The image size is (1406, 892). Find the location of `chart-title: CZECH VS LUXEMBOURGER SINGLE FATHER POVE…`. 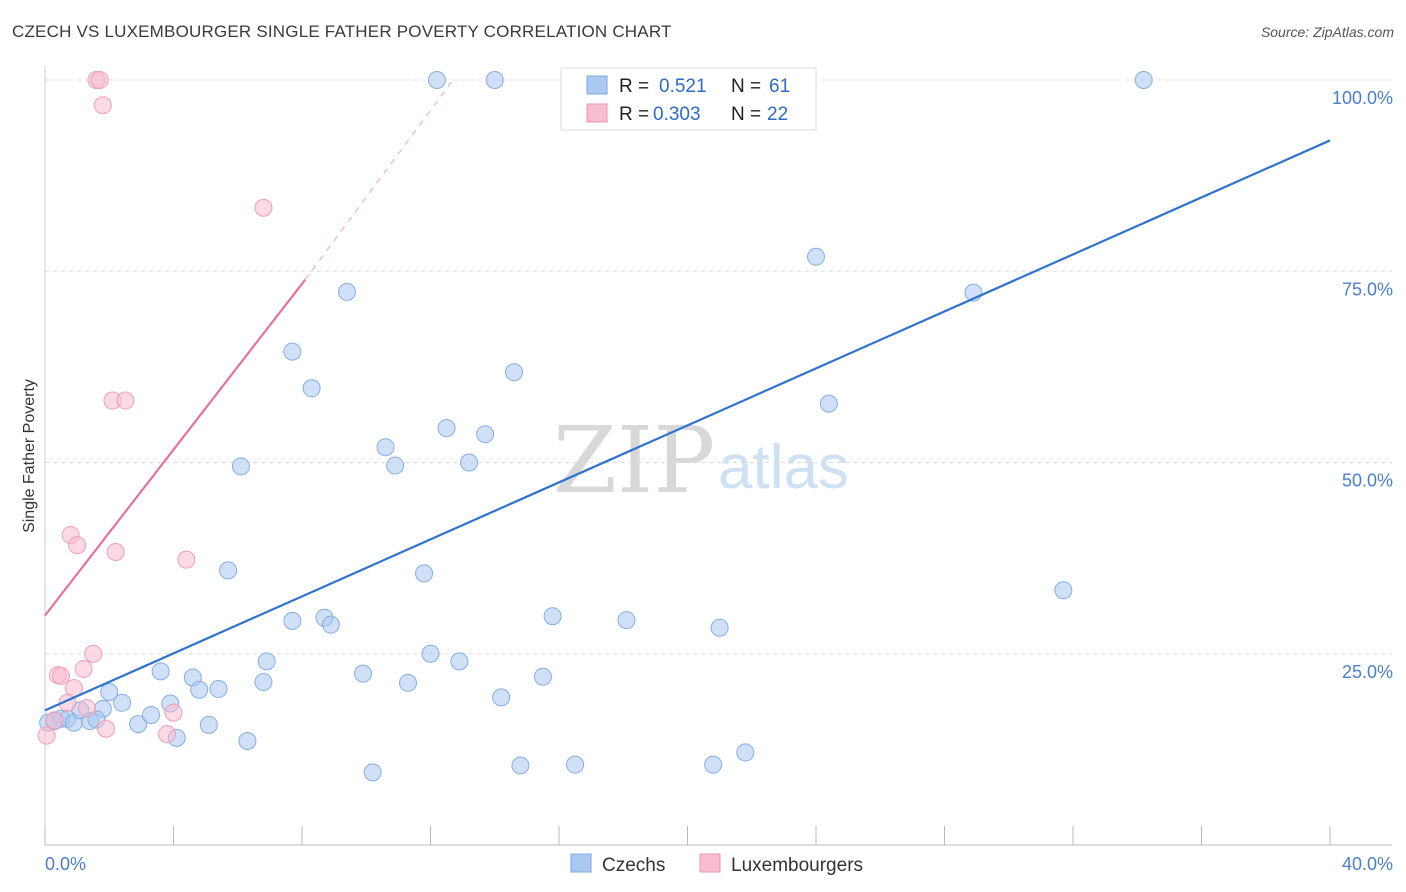

chart-title: CZECH VS LUXEMBOURGER SINGLE FATHER POVE… is located at coordinates (342, 31).